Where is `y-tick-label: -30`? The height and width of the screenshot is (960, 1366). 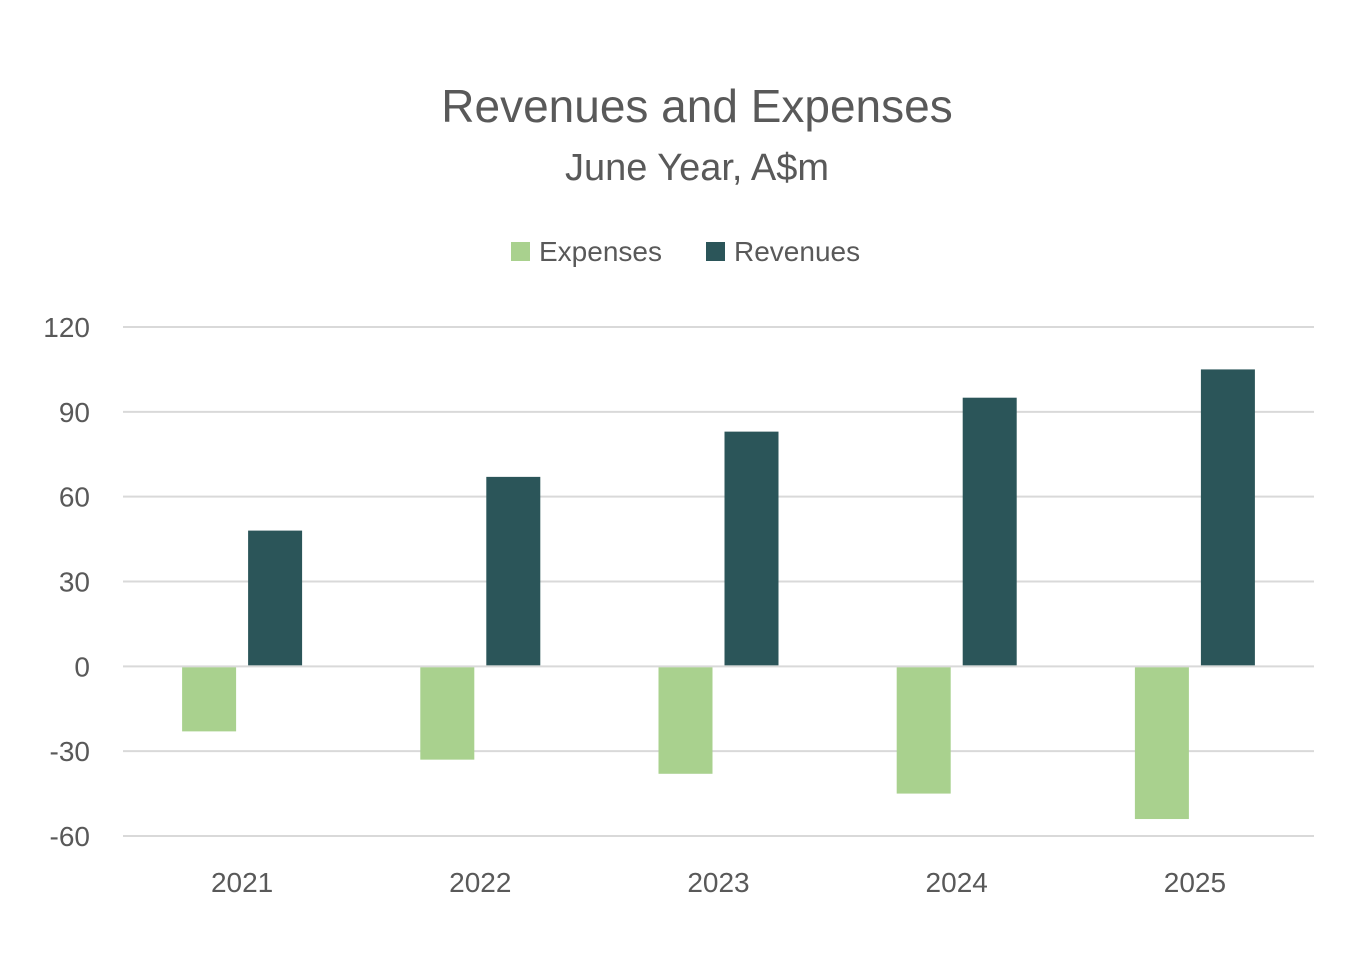 y-tick-label: -30 is located at coordinates (70, 751).